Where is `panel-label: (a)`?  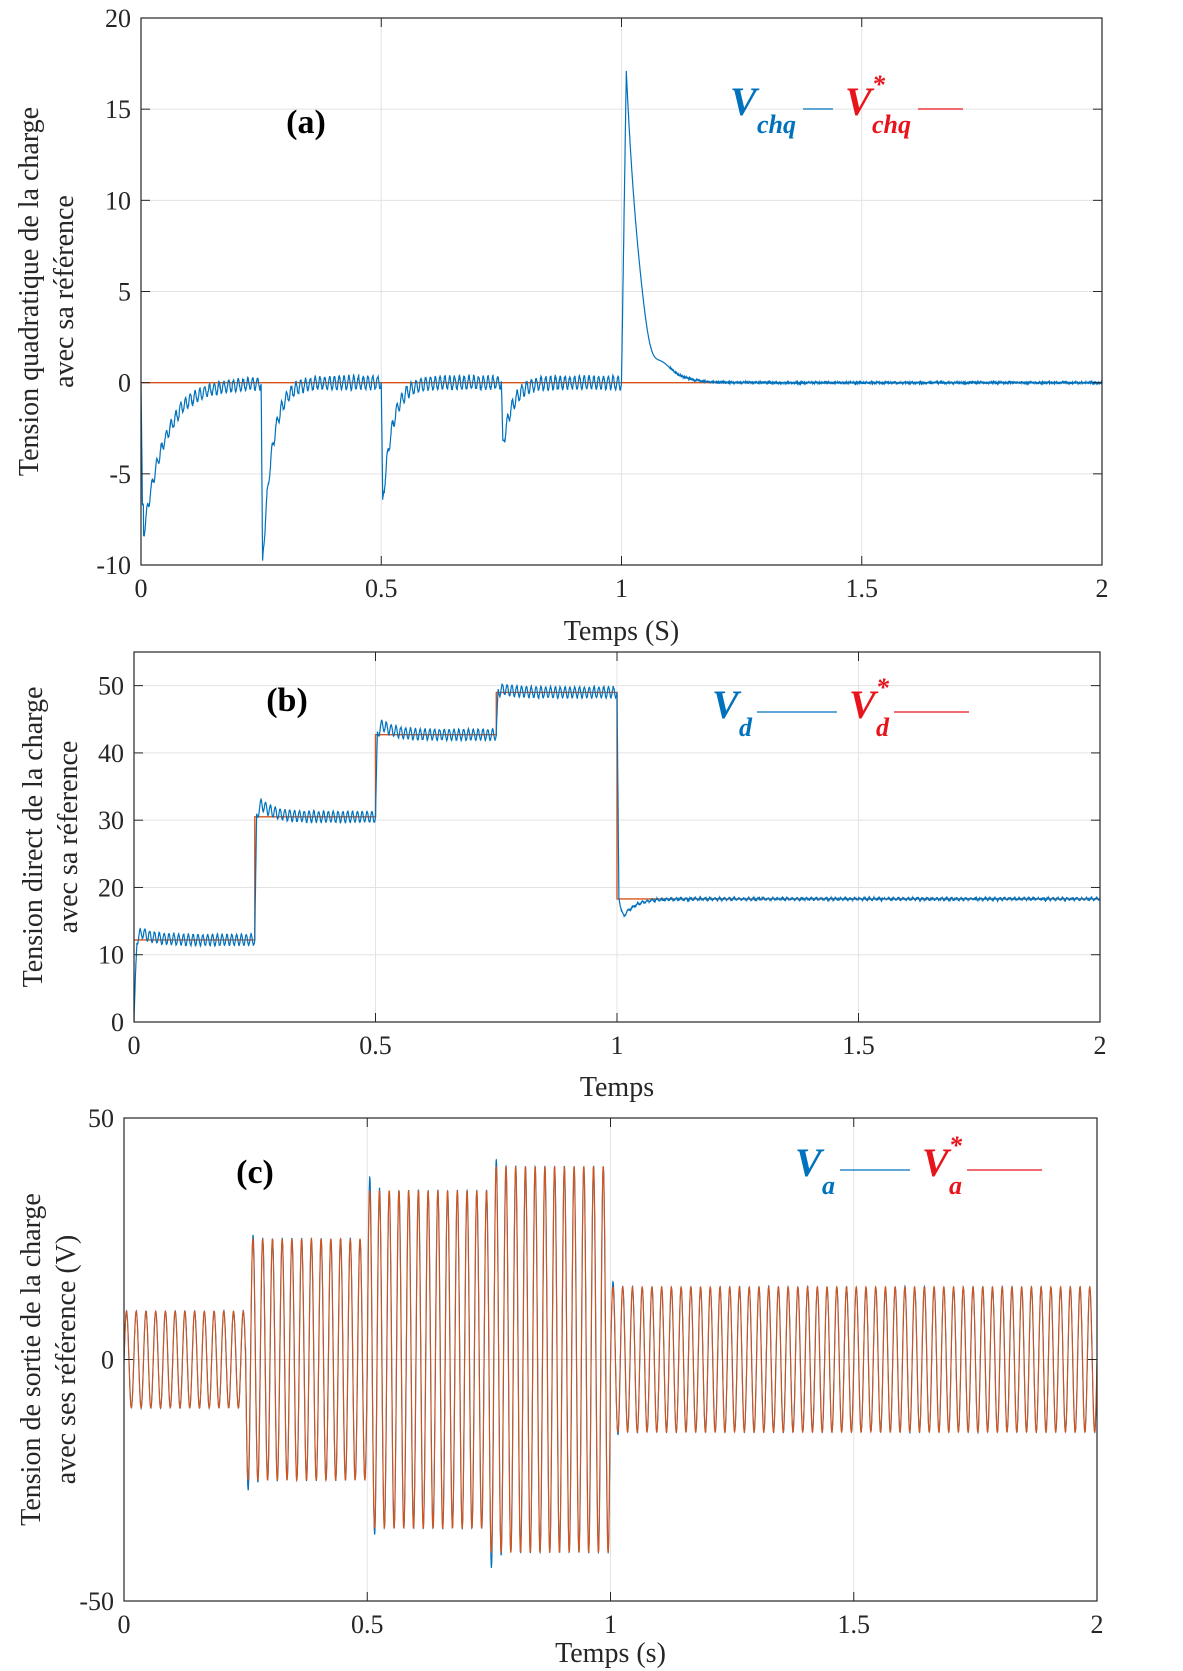 panel-label: (a) is located at coordinates (306, 122).